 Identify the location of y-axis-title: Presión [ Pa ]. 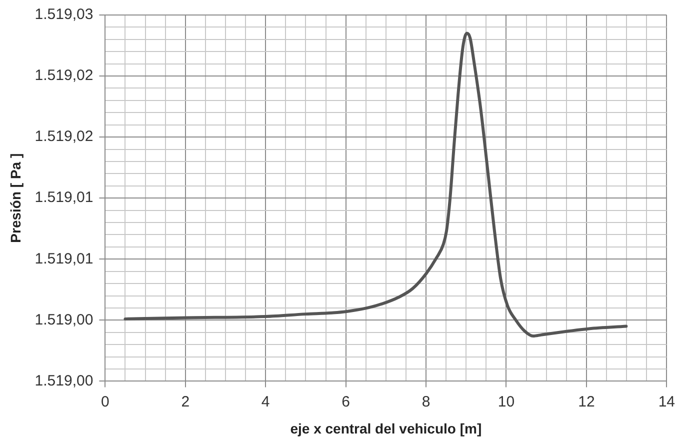
(15, 198).